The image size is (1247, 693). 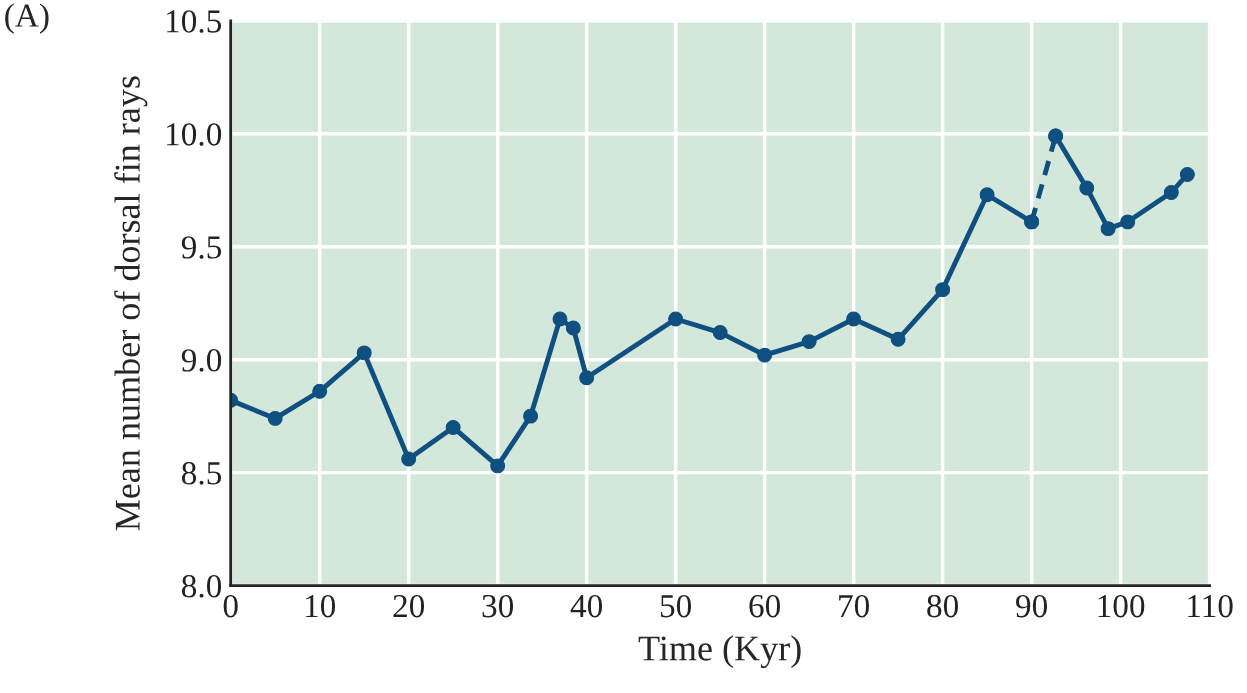 I want to click on x-tick-label: 20, so click(x=409, y=606).